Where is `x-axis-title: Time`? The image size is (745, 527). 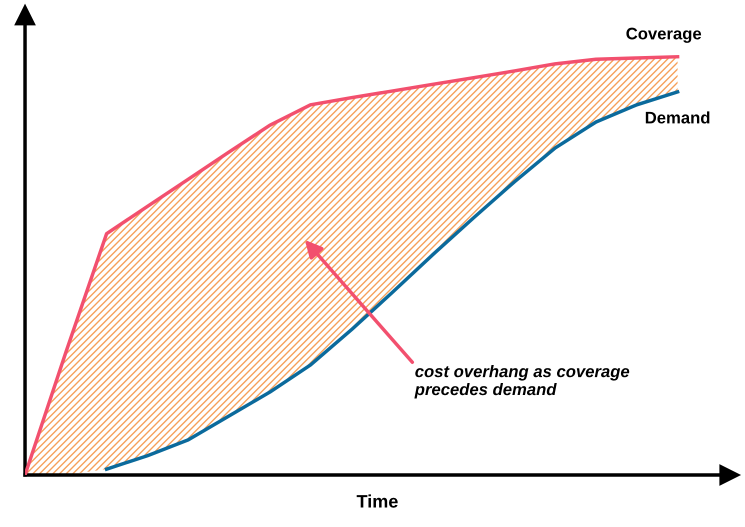 x-axis-title: Time is located at coordinates (377, 501).